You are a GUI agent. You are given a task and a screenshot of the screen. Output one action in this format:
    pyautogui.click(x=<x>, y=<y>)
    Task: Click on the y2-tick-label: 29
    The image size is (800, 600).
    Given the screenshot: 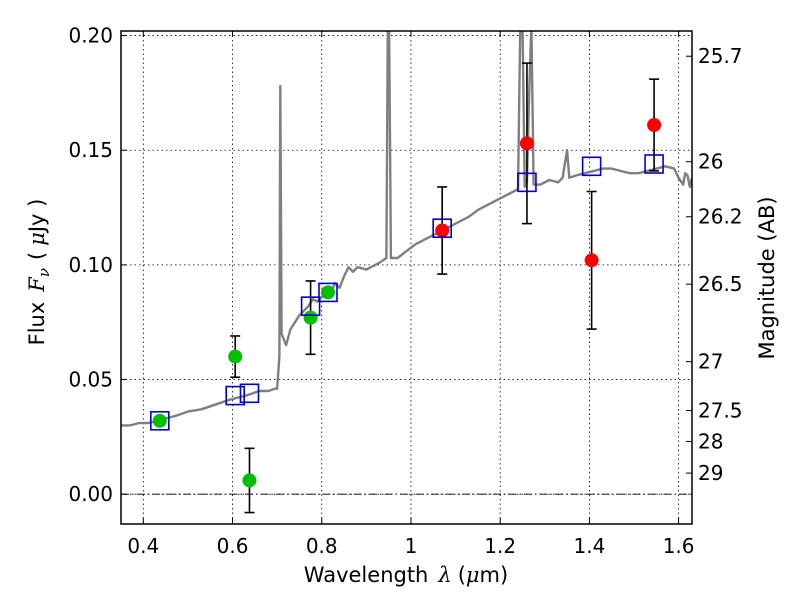 What is the action you would take?
    pyautogui.click(x=710, y=473)
    